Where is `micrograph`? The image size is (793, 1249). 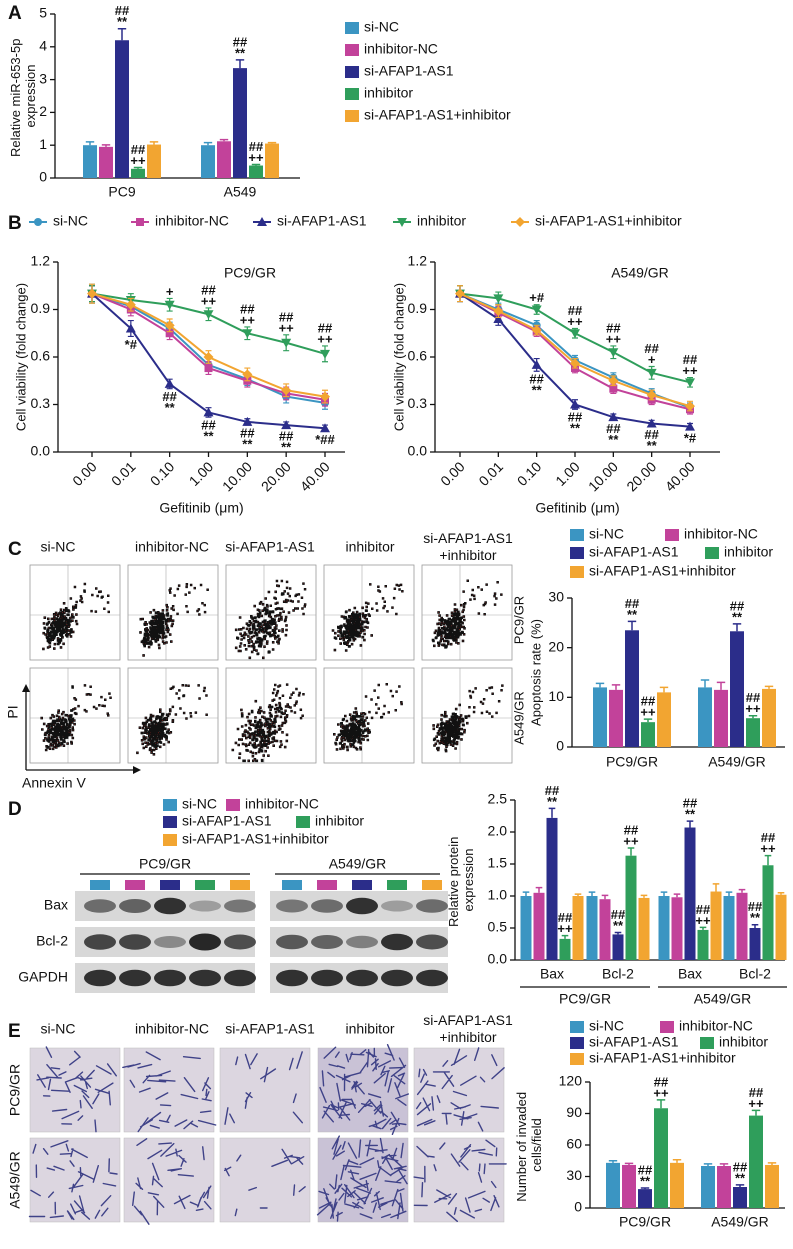 micrograph is located at coordinates (75, 1090).